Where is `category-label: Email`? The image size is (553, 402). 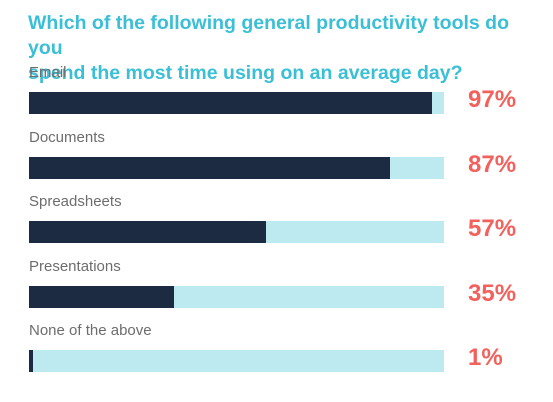 category-label: Email is located at coordinates (48, 72).